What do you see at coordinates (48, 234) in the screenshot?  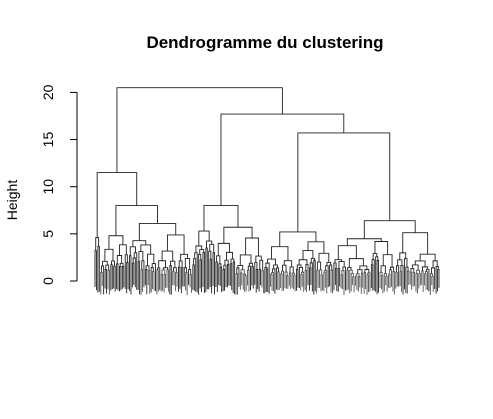 I see `y-tick-label: 5` at bounding box center [48, 234].